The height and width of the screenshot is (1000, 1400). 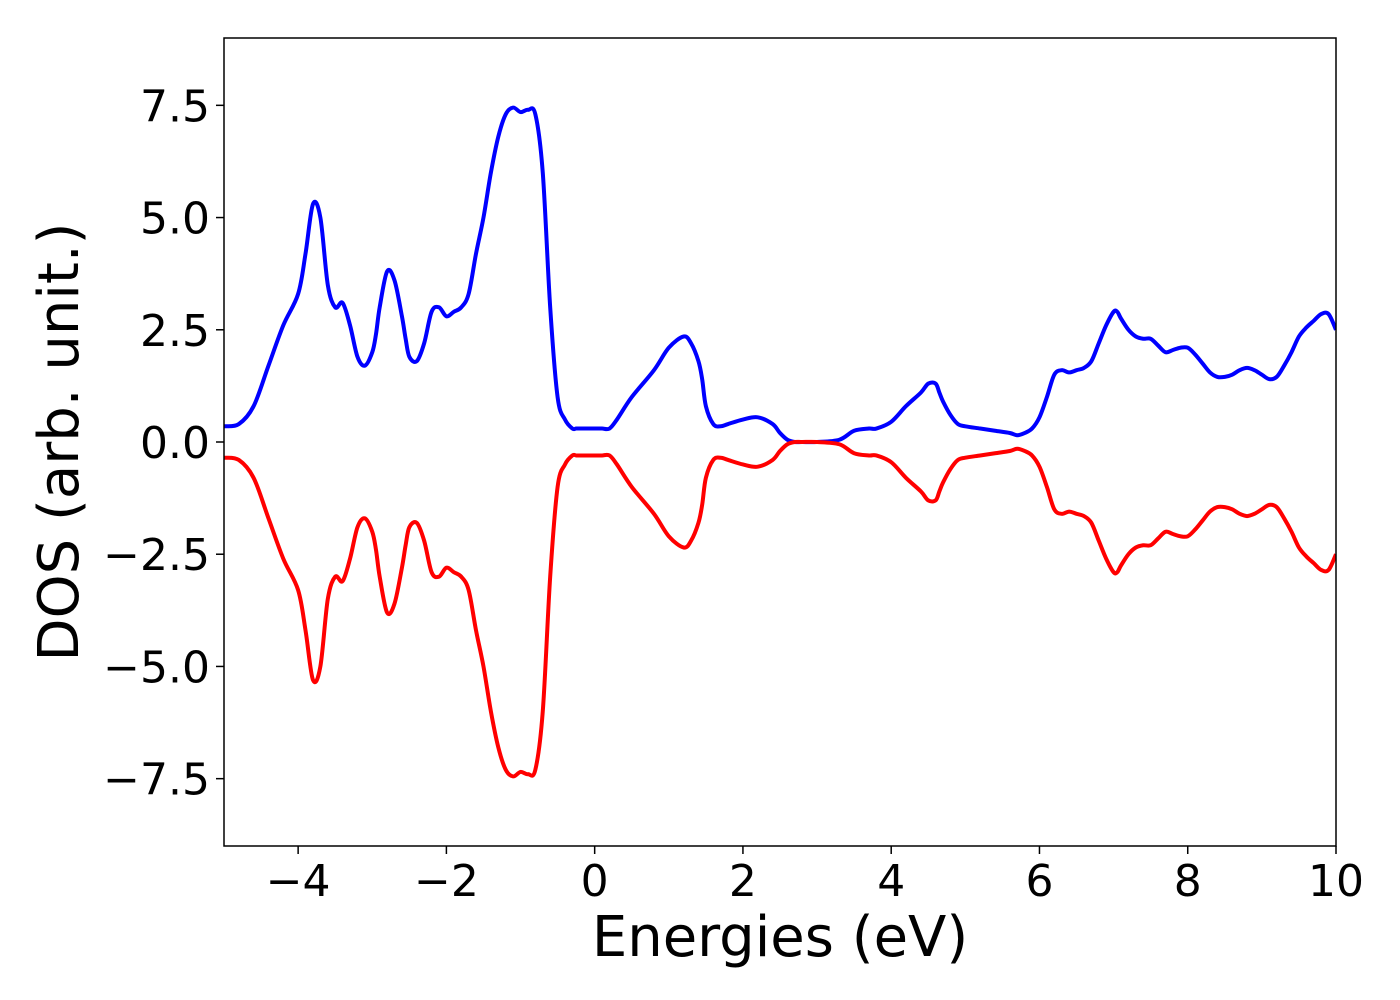 I want to click on x-tick-label: 6, so click(x=1039, y=881).